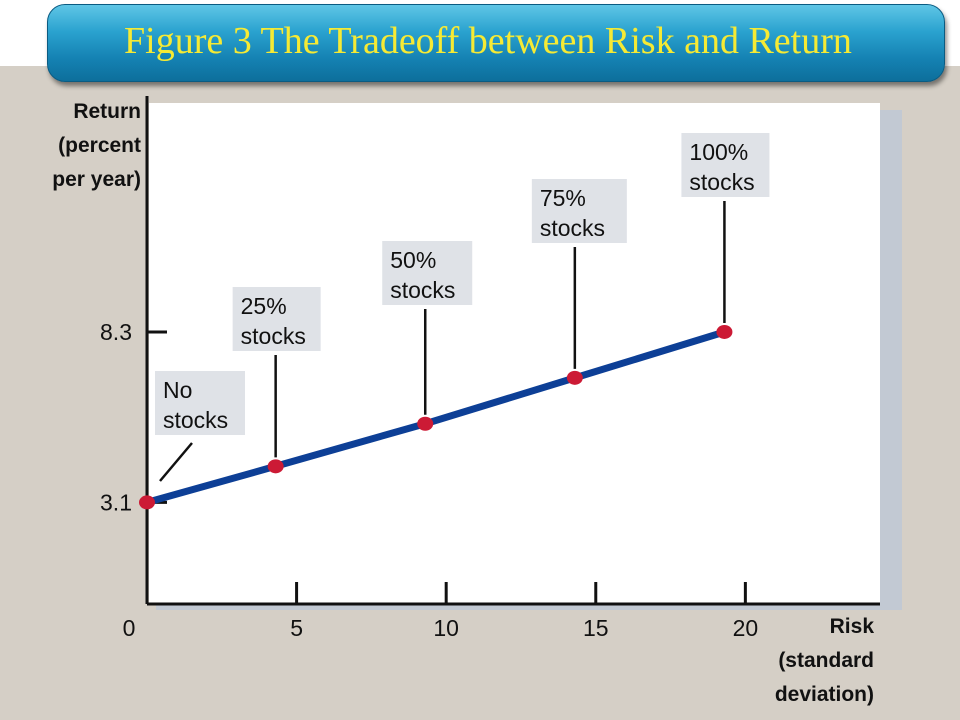  What do you see at coordinates (446, 628) in the screenshot?
I see `x-tick-label: 10` at bounding box center [446, 628].